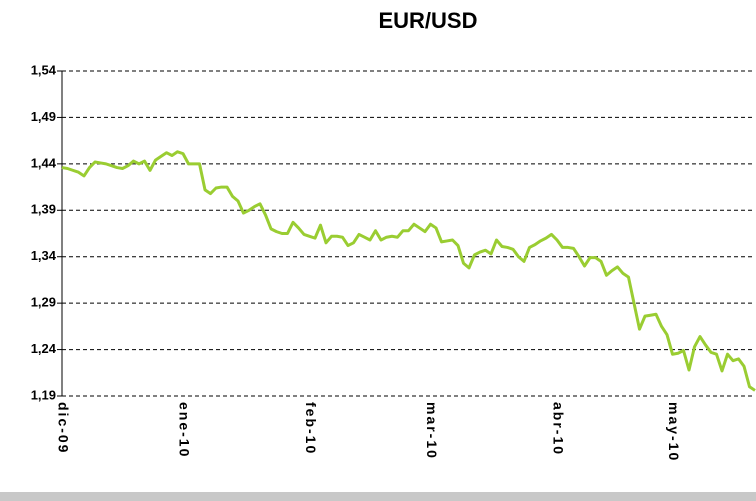 This screenshot has width=756, height=501. What do you see at coordinates (44, 255) in the screenshot?
I see `y-tick-label: 1,34` at bounding box center [44, 255].